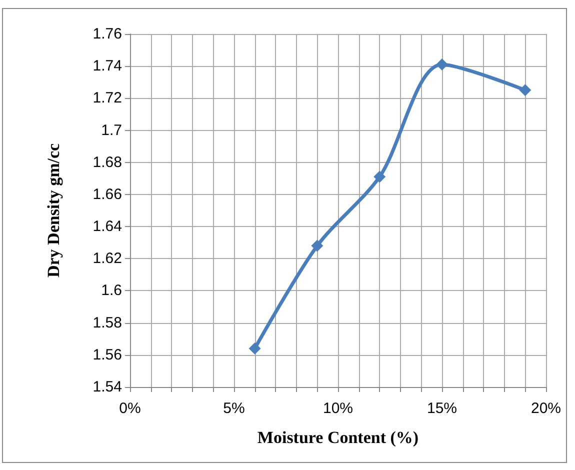  I want to click on y-tick-label: 1.62, so click(107, 259).